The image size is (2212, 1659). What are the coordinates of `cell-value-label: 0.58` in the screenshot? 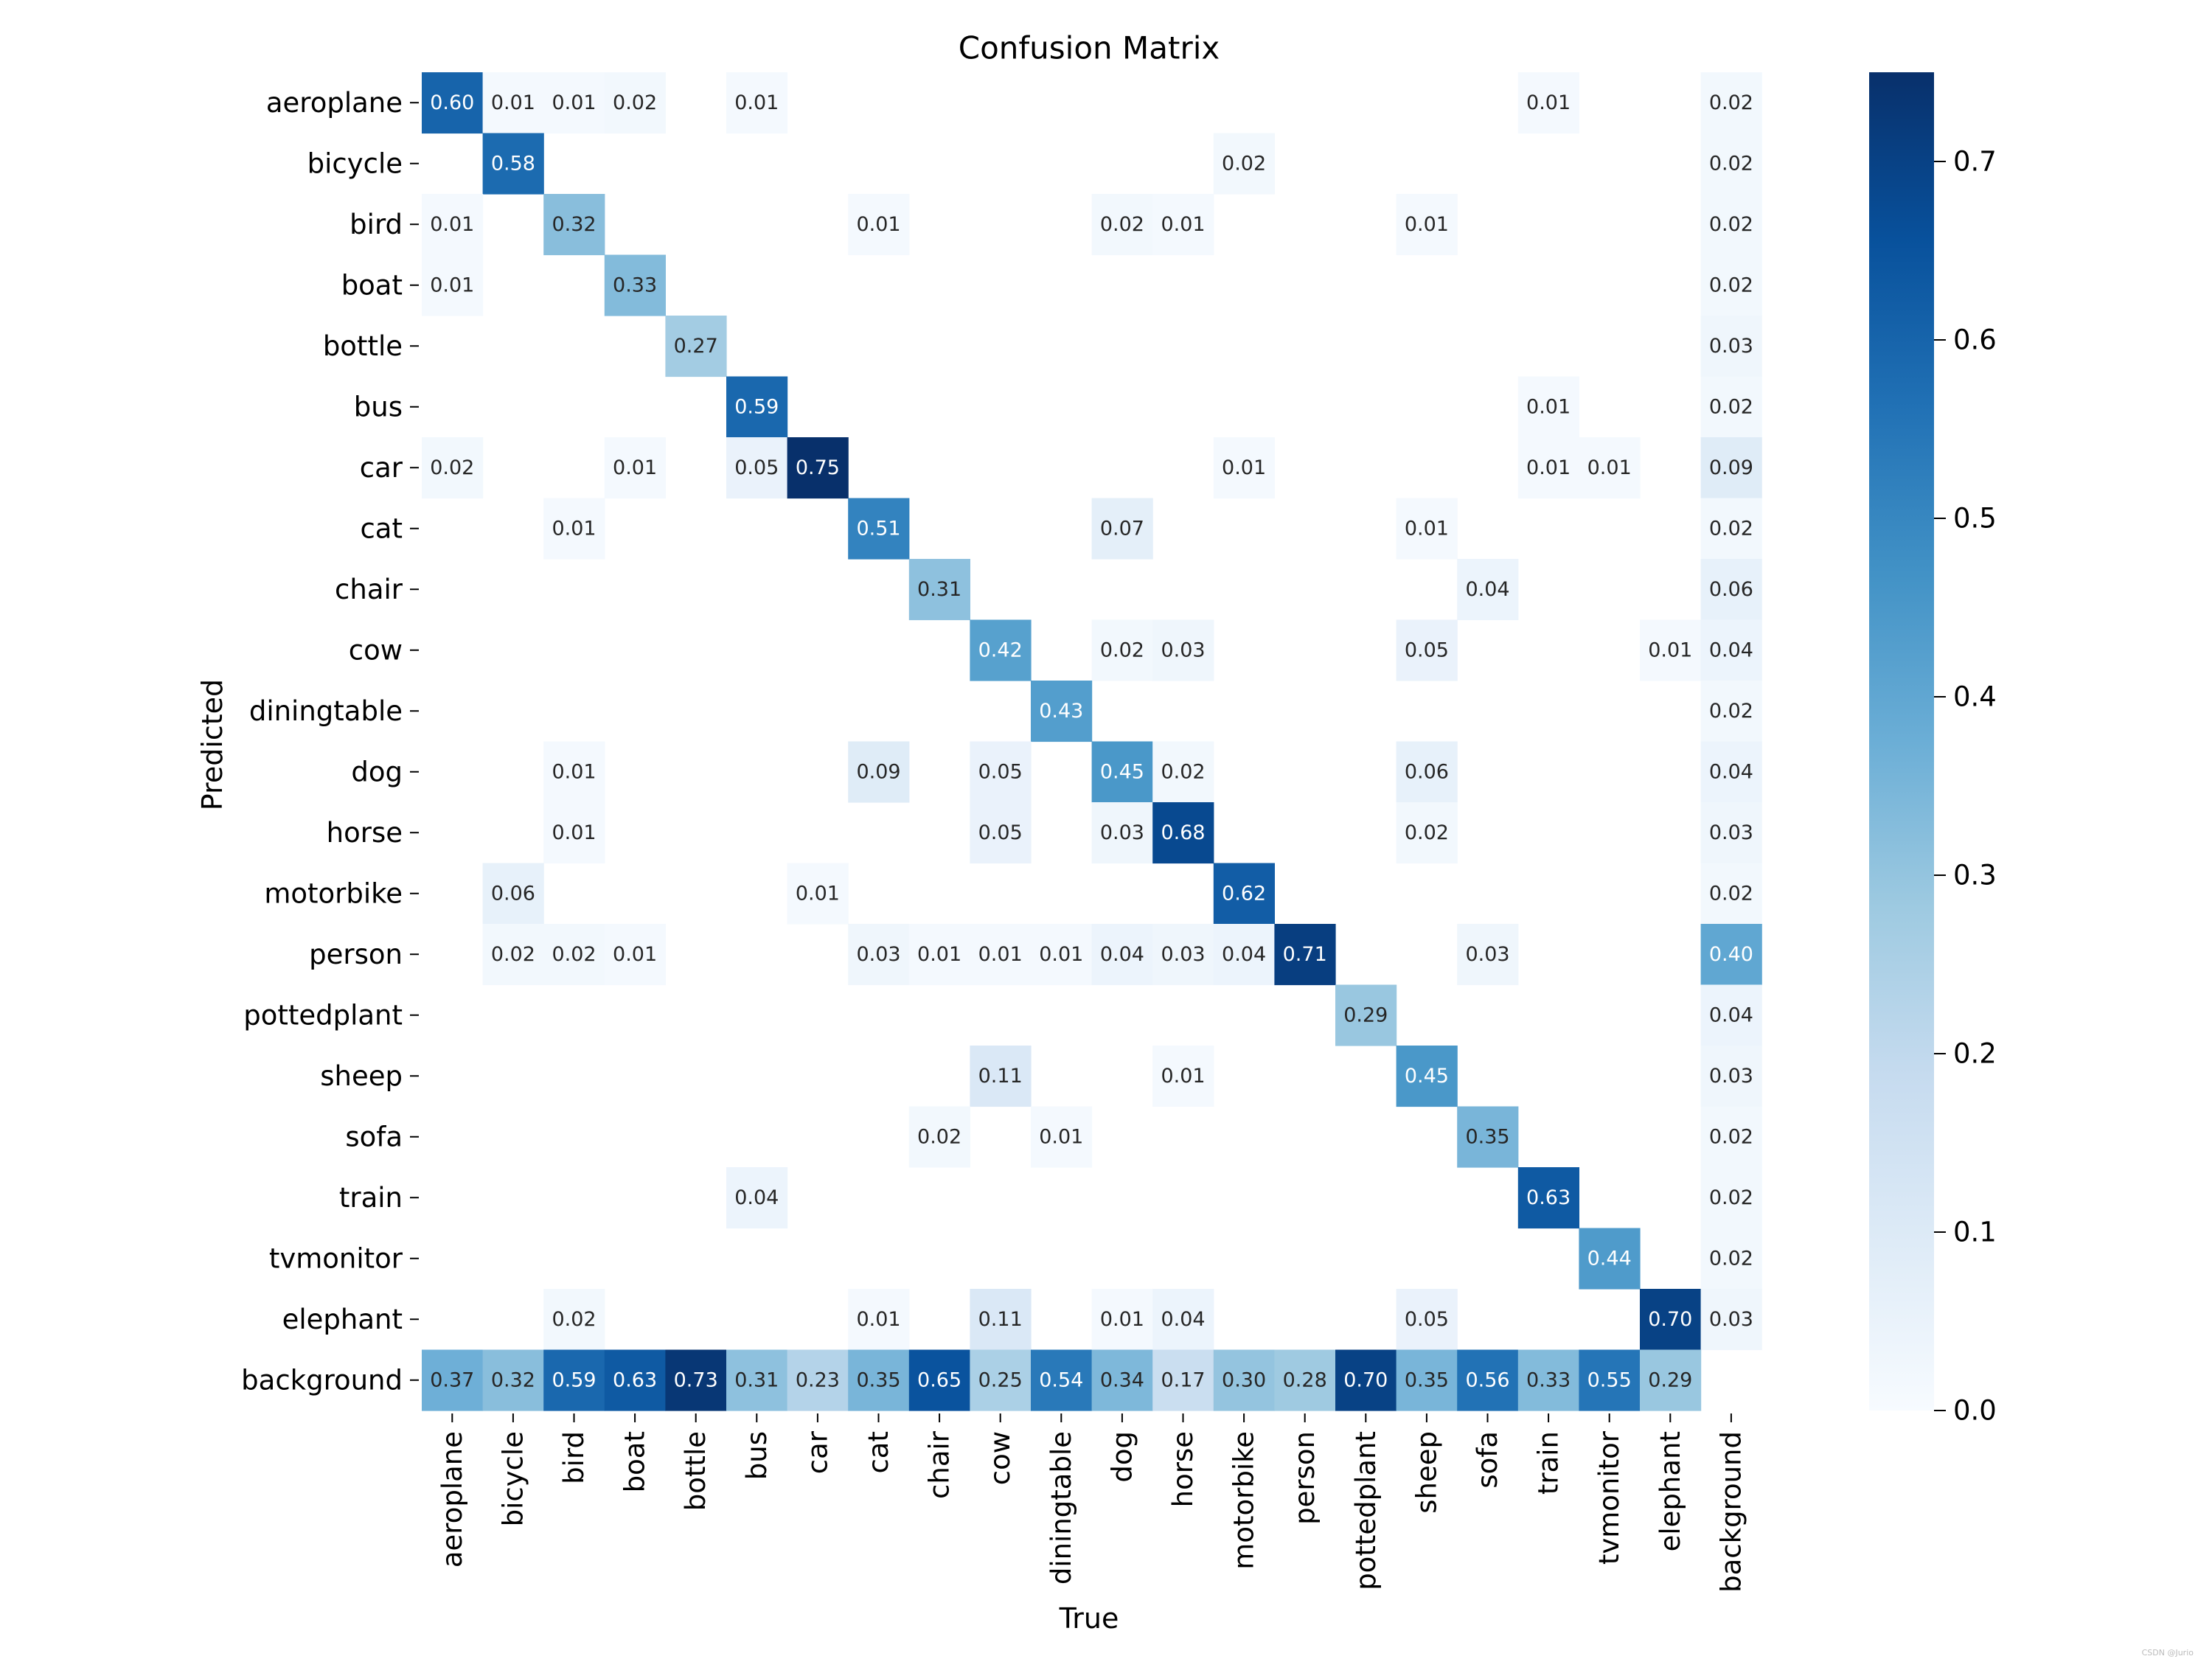 It's located at (513, 163).